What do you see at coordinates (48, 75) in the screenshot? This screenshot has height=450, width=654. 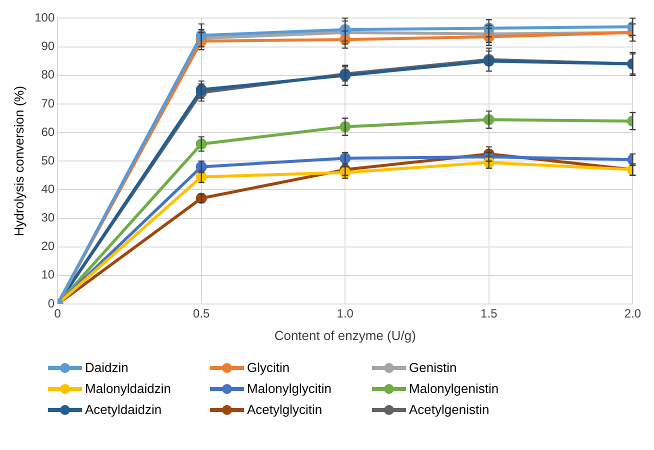 I see `y-tick-label: 80` at bounding box center [48, 75].